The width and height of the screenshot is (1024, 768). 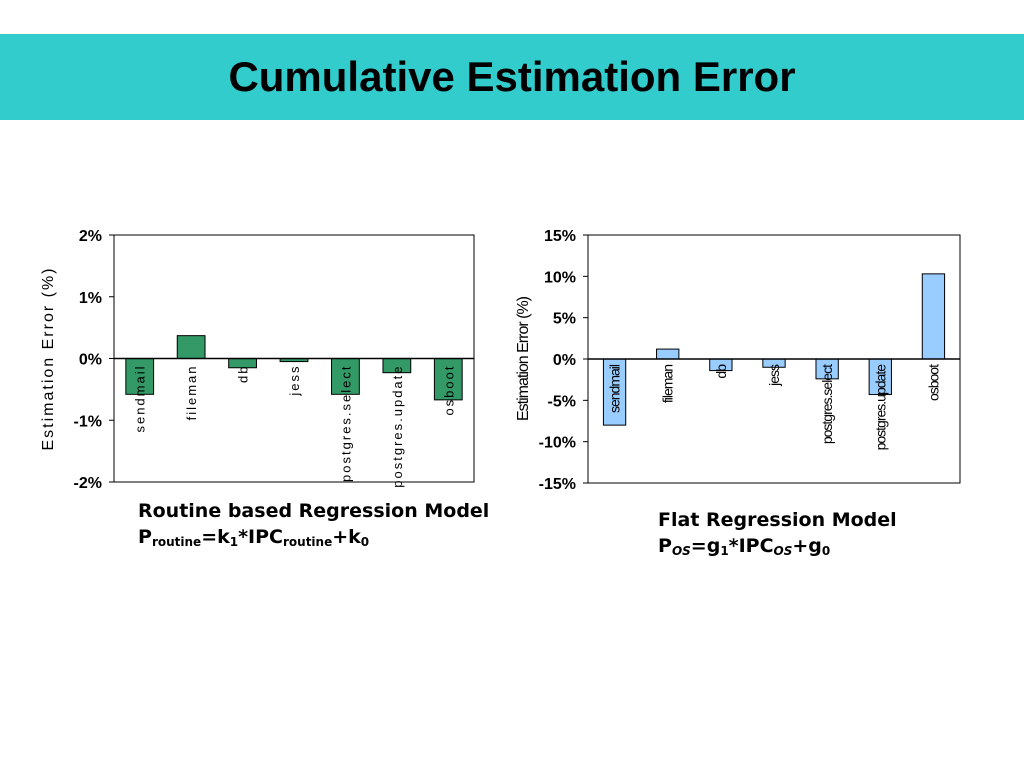 What do you see at coordinates (560, 277) in the screenshot?
I see `y-tick-label: 10%` at bounding box center [560, 277].